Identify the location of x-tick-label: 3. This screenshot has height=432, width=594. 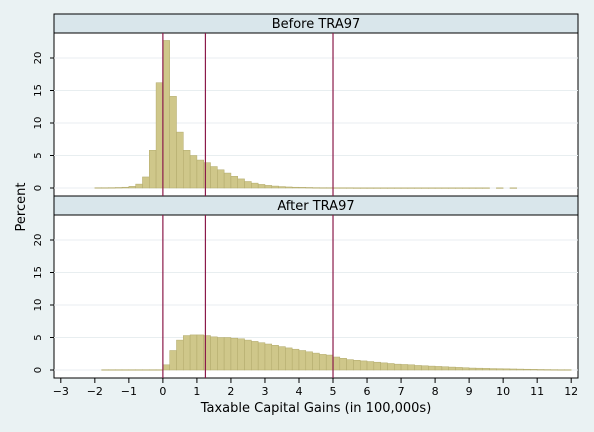
(264, 391).